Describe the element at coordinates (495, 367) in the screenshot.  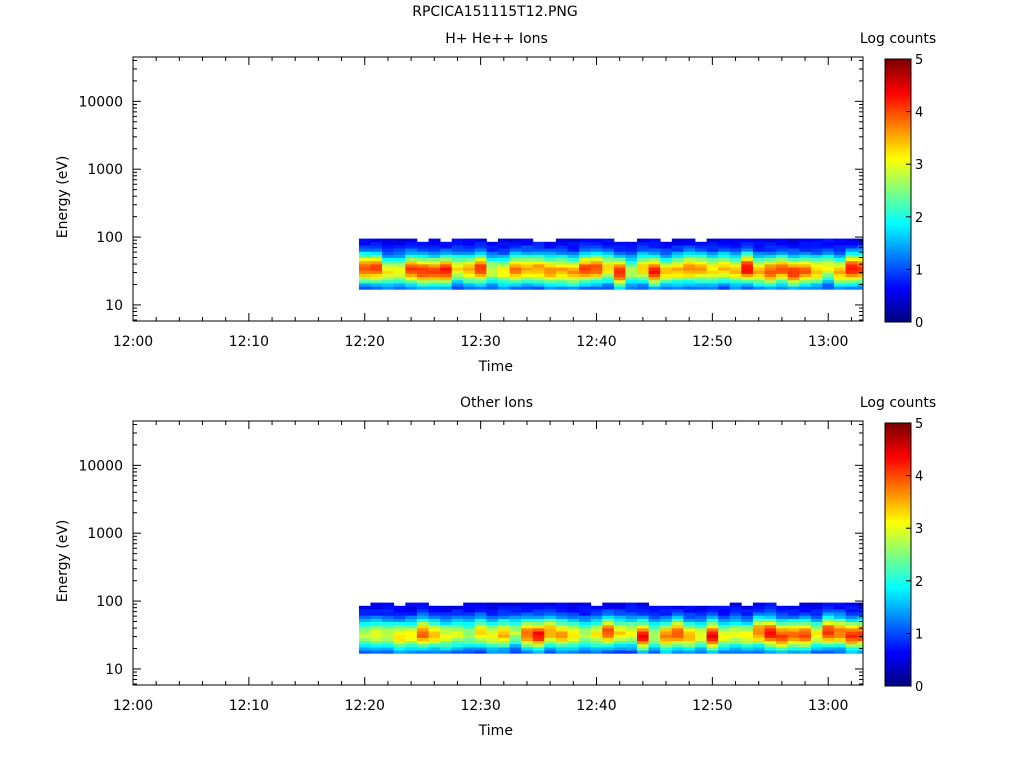
I see `x-axis-label: Time` at that location.